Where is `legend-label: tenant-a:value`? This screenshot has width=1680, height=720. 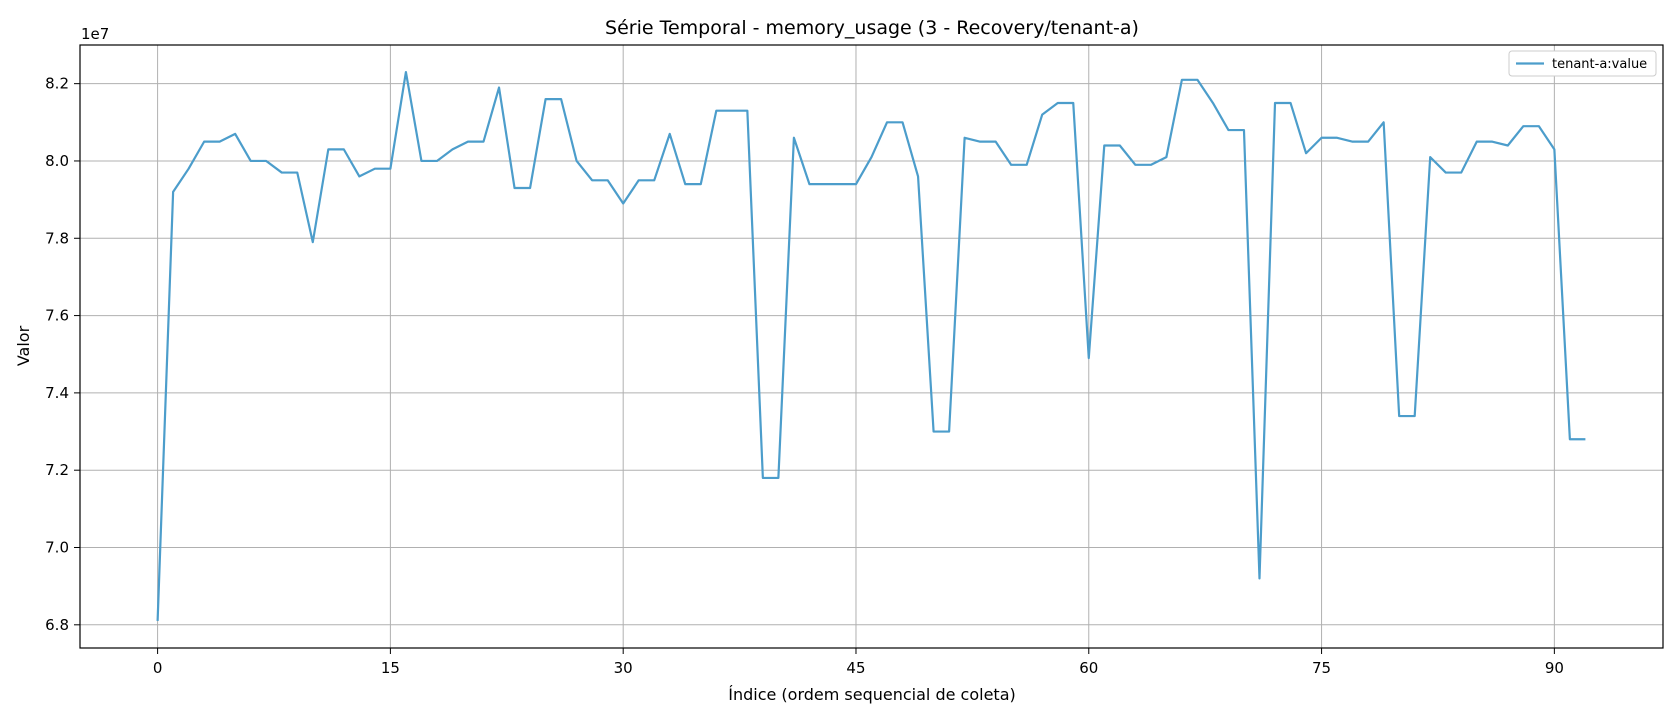
legend-label: tenant-a:value is located at coordinates (1599, 64).